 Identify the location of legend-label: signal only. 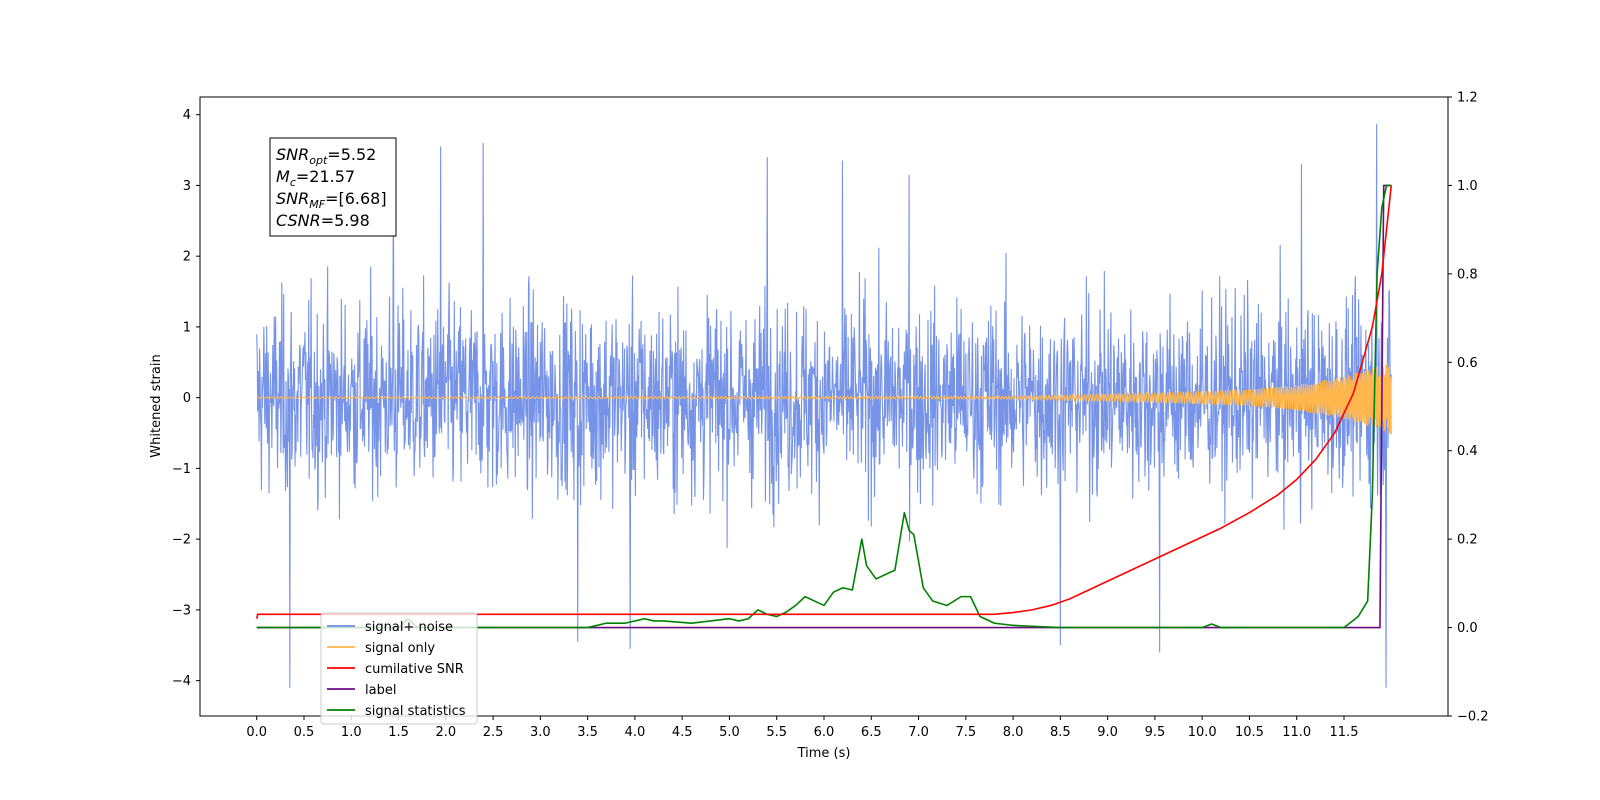
(400, 648).